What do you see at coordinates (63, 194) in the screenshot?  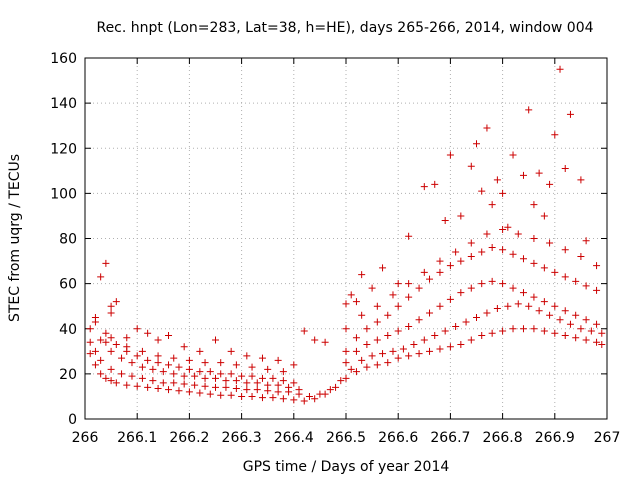 I see `y-tick-label: 100` at bounding box center [63, 194].